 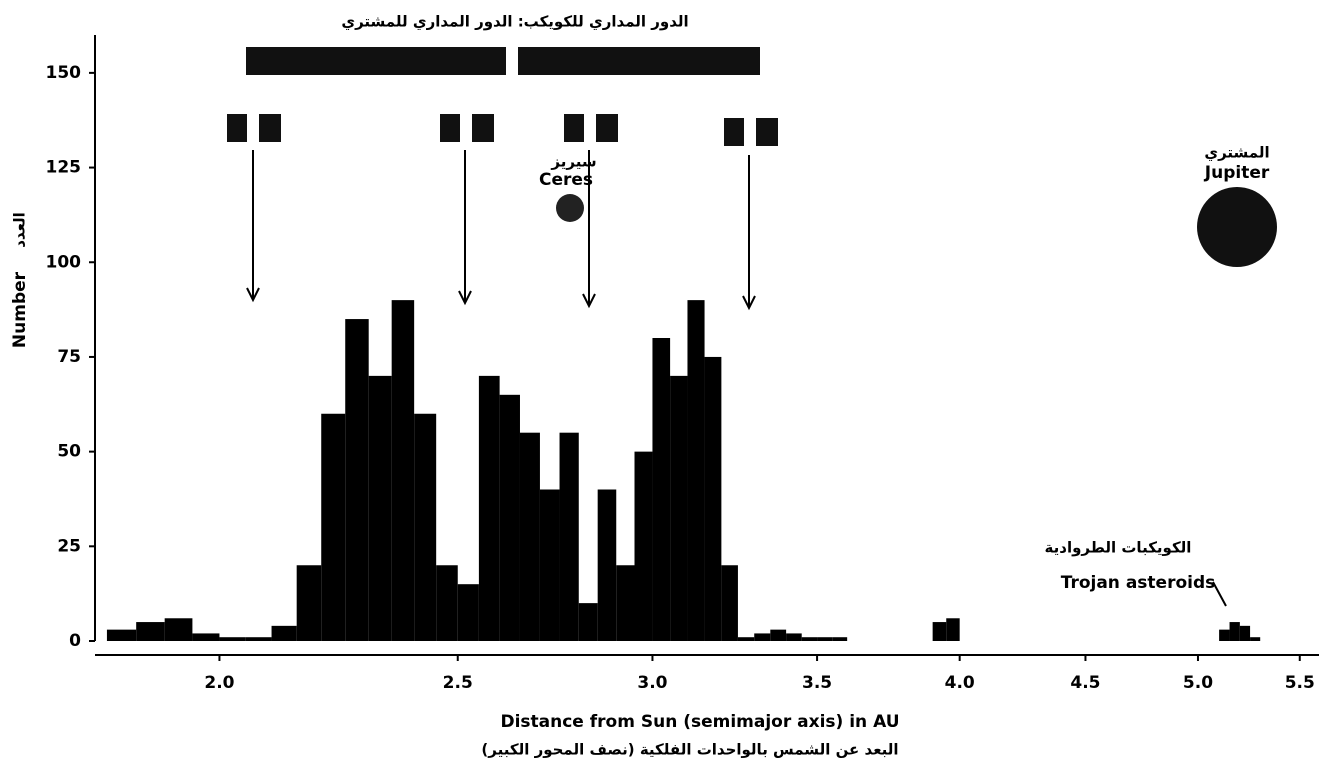 What do you see at coordinates (1198, 683) in the screenshot?
I see `x-tick-label: 5.0` at bounding box center [1198, 683].